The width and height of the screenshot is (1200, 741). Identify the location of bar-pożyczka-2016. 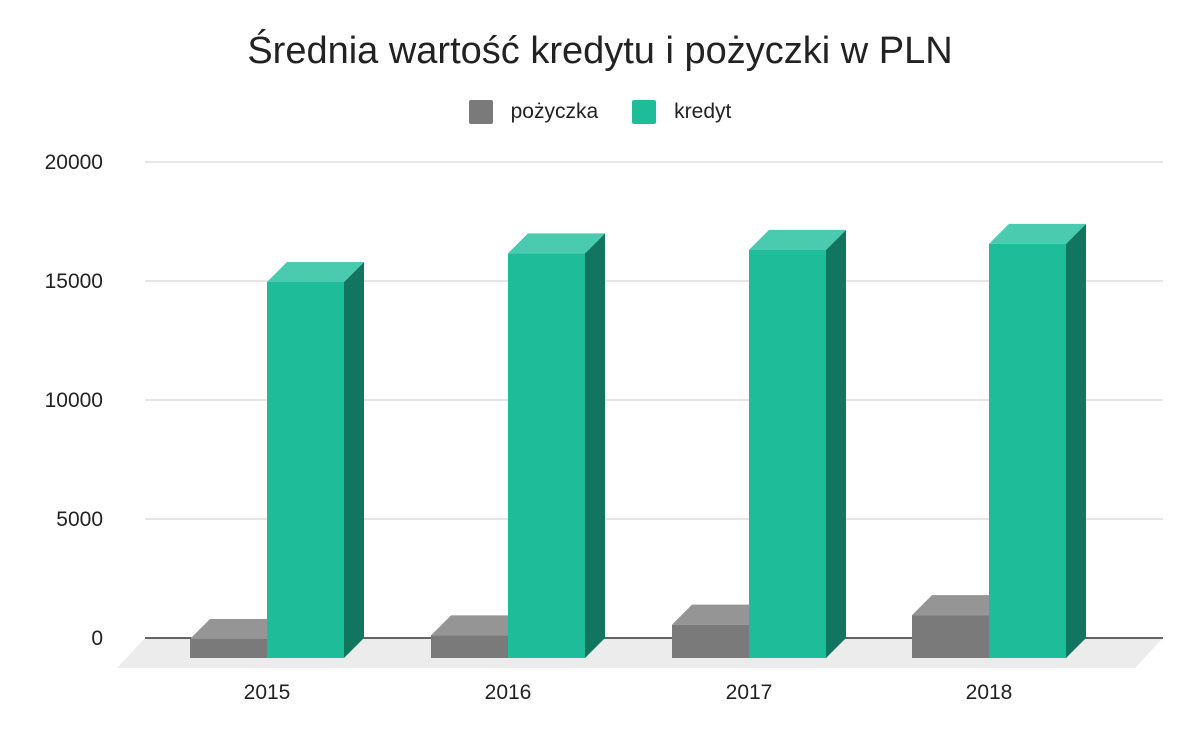
(479, 636).